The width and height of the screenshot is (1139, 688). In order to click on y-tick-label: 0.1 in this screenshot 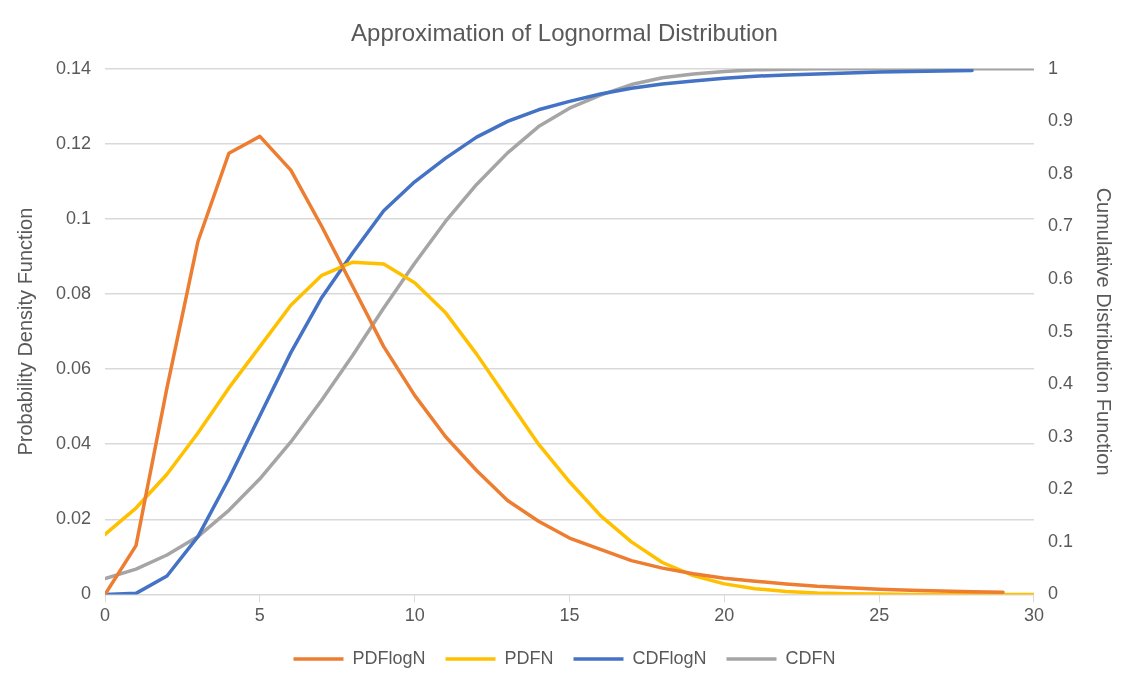, I will do `click(79, 217)`.